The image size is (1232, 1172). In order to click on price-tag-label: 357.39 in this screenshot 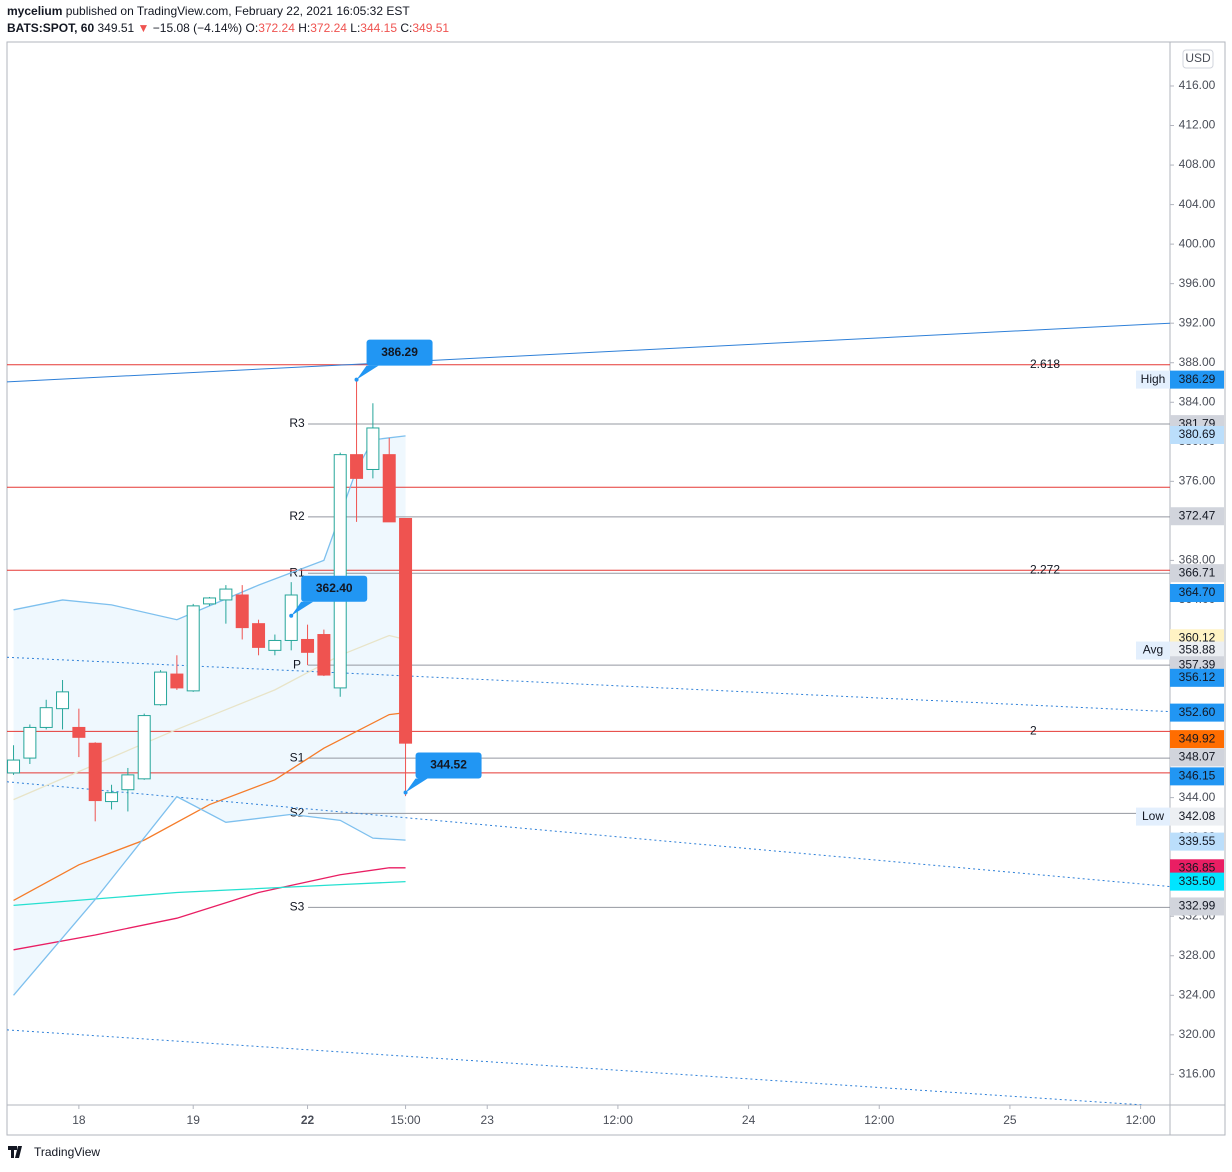, I will do `click(1197, 664)`.